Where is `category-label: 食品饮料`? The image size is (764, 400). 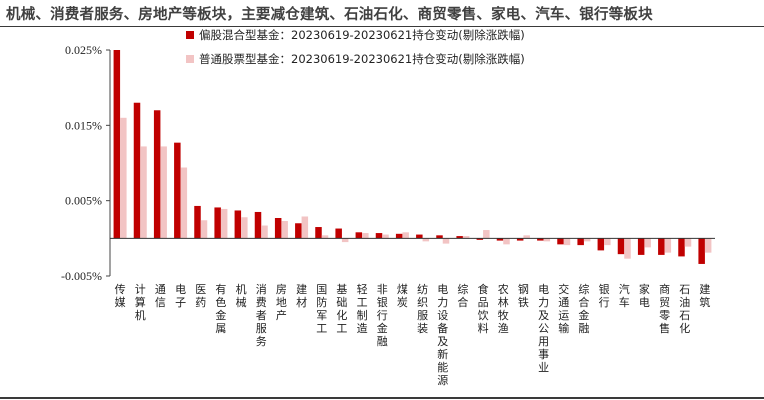 category-label: 食品饮料 is located at coordinates (483, 308).